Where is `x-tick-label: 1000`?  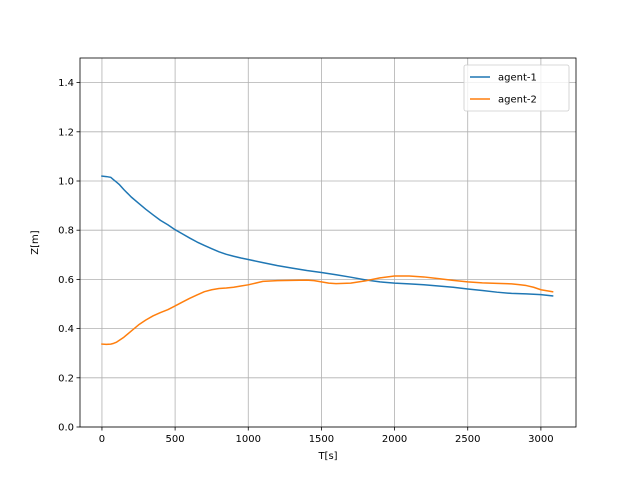
x-tick-label: 1000 is located at coordinates (248, 439).